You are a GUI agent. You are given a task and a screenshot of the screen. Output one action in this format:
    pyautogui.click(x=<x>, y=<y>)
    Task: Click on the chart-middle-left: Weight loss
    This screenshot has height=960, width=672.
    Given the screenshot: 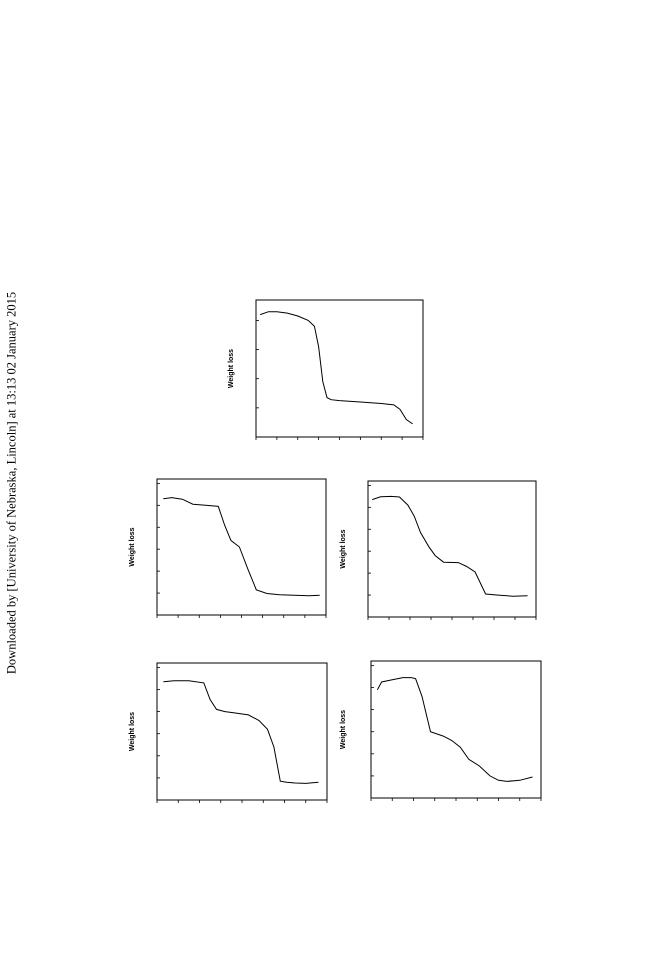 What is the action you would take?
    pyautogui.click(x=228, y=548)
    